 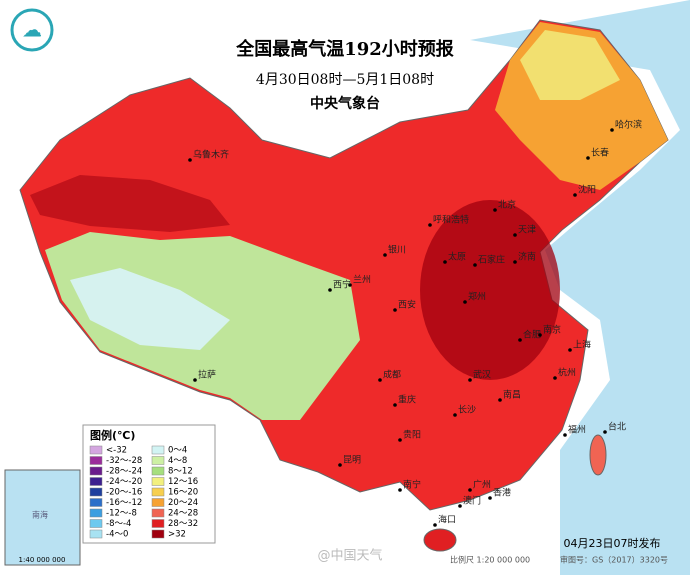 What do you see at coordinates (211, 155) in the screenshot?
I see `city-label: 乌鲁木齐` at bounding box center [211, 155].